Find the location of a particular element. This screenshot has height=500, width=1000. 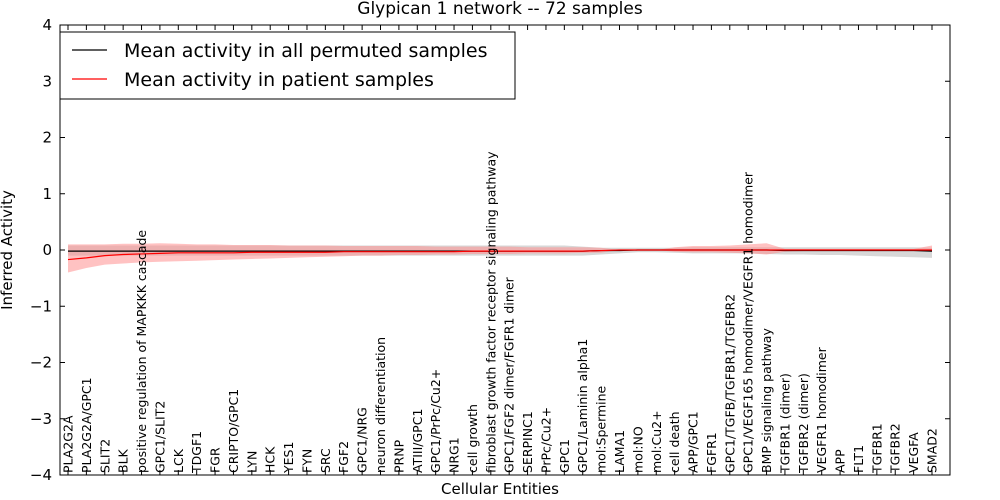

category-label: GPC1/FGF2 dimer/FGFR1 dimer is located at coordinates (509, 374).